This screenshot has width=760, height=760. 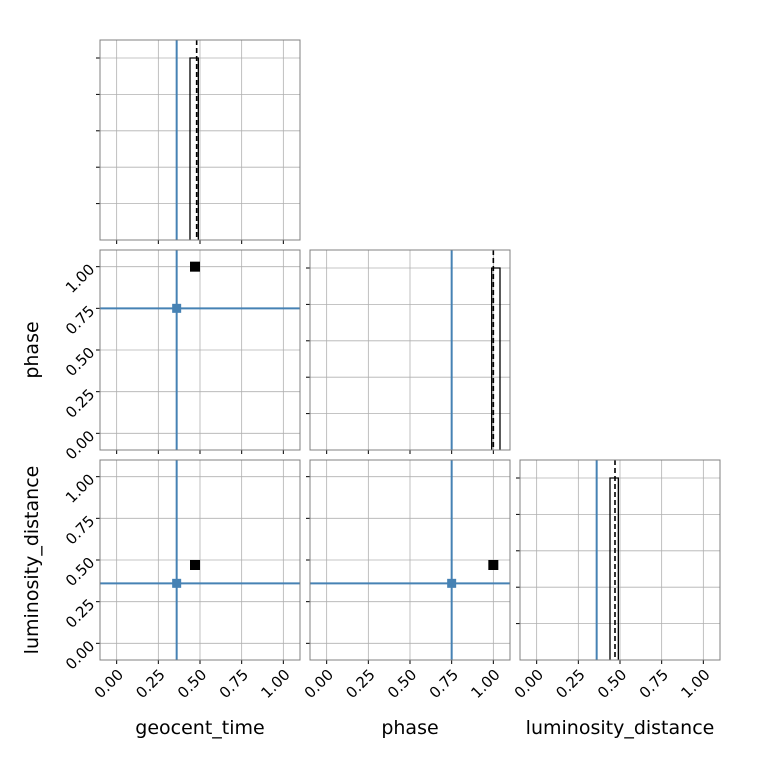 I want to click on panel-geocent_time-hist, so click(x=198, y=141).